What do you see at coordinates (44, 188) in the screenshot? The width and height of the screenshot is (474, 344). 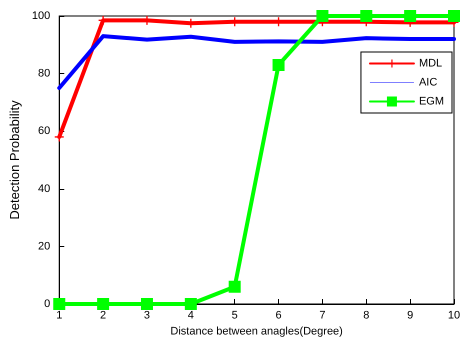 I see `y-tick-label: 40` at bounding box center [44, 188].